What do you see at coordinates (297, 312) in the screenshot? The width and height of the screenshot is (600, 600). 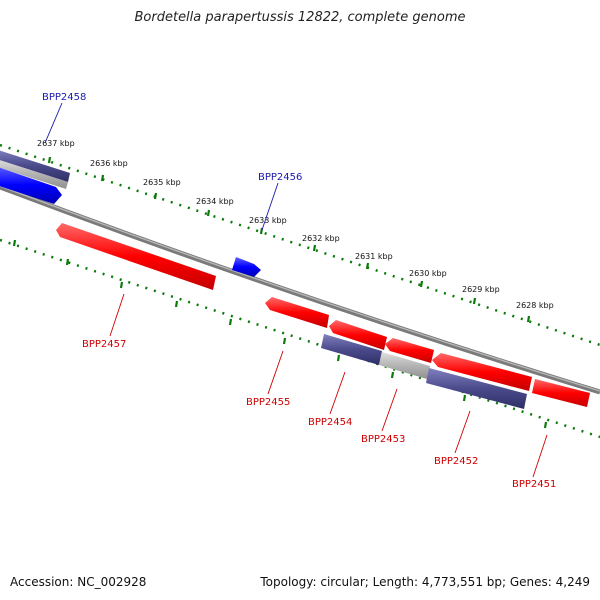 I see `gene-bpp2455` at bounding box center [297, 312].